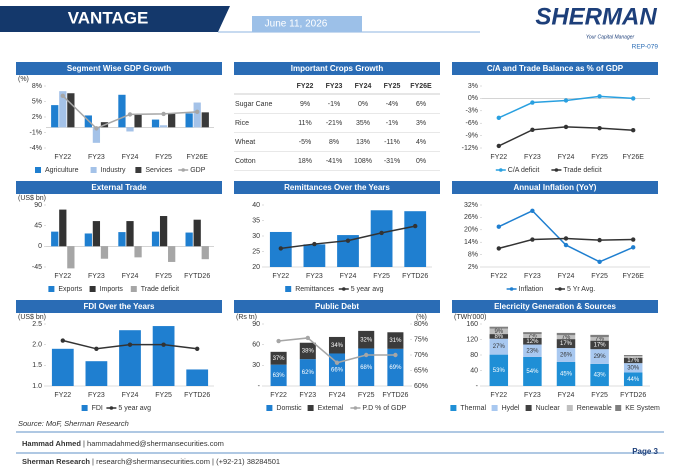  What do you see at coordinates (334, 104) in the screenshot?
I see `table-cell: -1%` at bounding box center [334, 104].